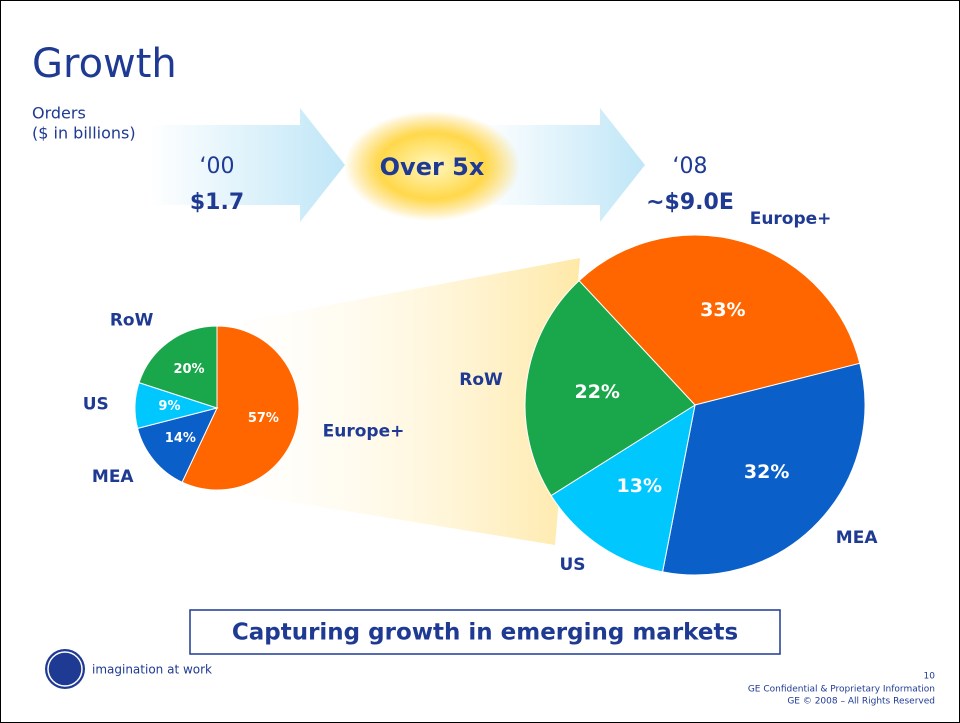 The height and width of the screenshot is (723, 960). I want to click on value-label: 22%, so click(596, 392).